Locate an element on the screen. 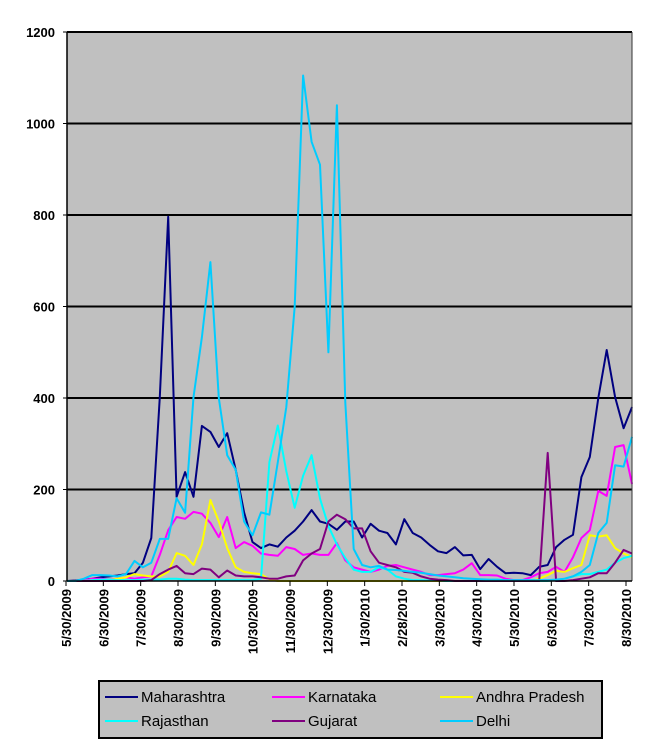 The image size is (665, 753). y-tick-label: 1200 is located at coordinates (40, 32).